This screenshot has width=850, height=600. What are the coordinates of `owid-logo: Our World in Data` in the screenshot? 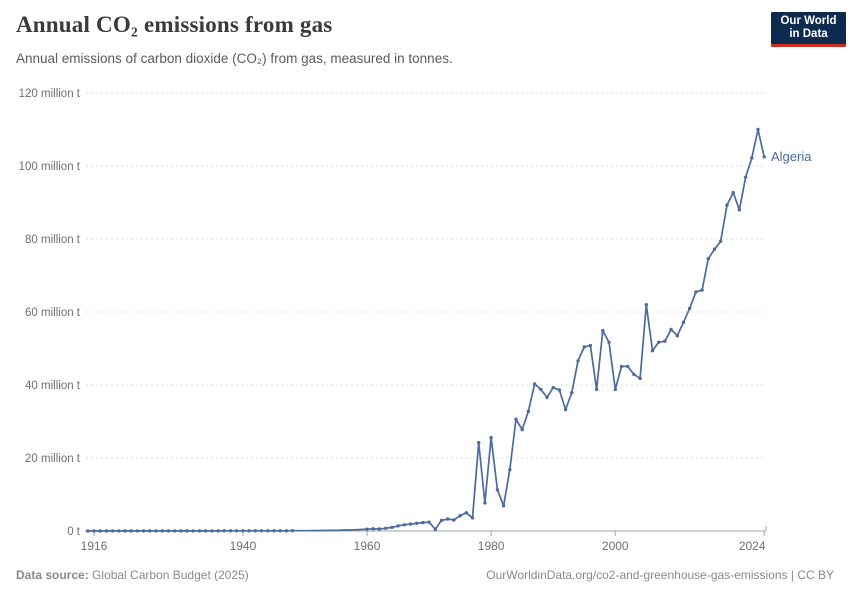 It's located at (808, 29).